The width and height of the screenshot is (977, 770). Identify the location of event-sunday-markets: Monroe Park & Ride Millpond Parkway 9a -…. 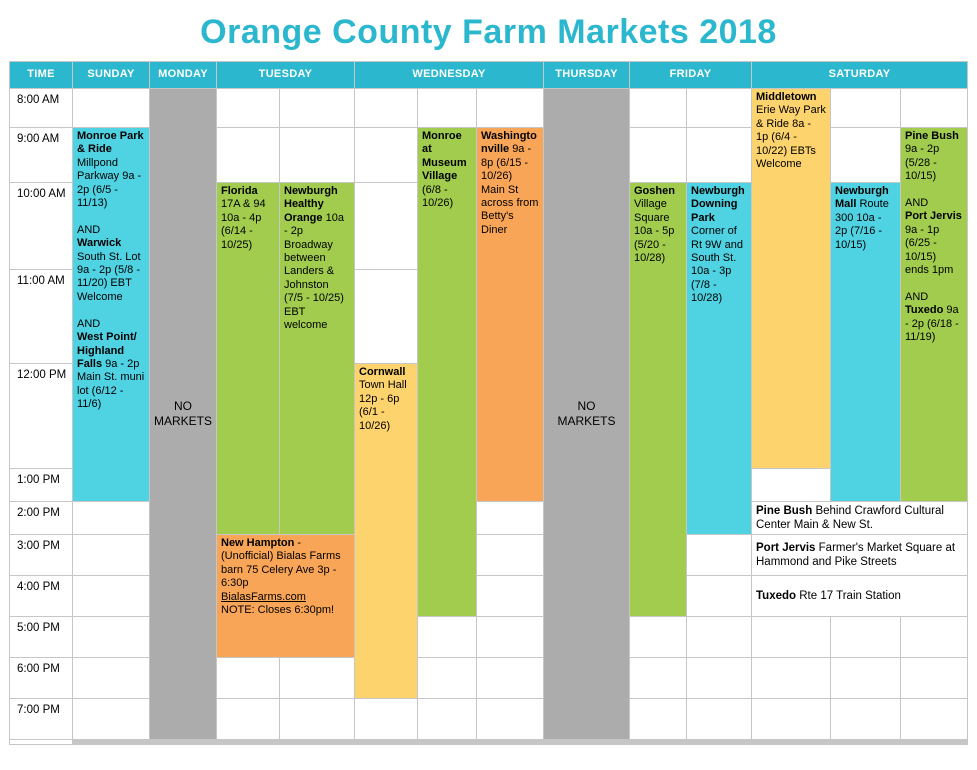
(111, 314).